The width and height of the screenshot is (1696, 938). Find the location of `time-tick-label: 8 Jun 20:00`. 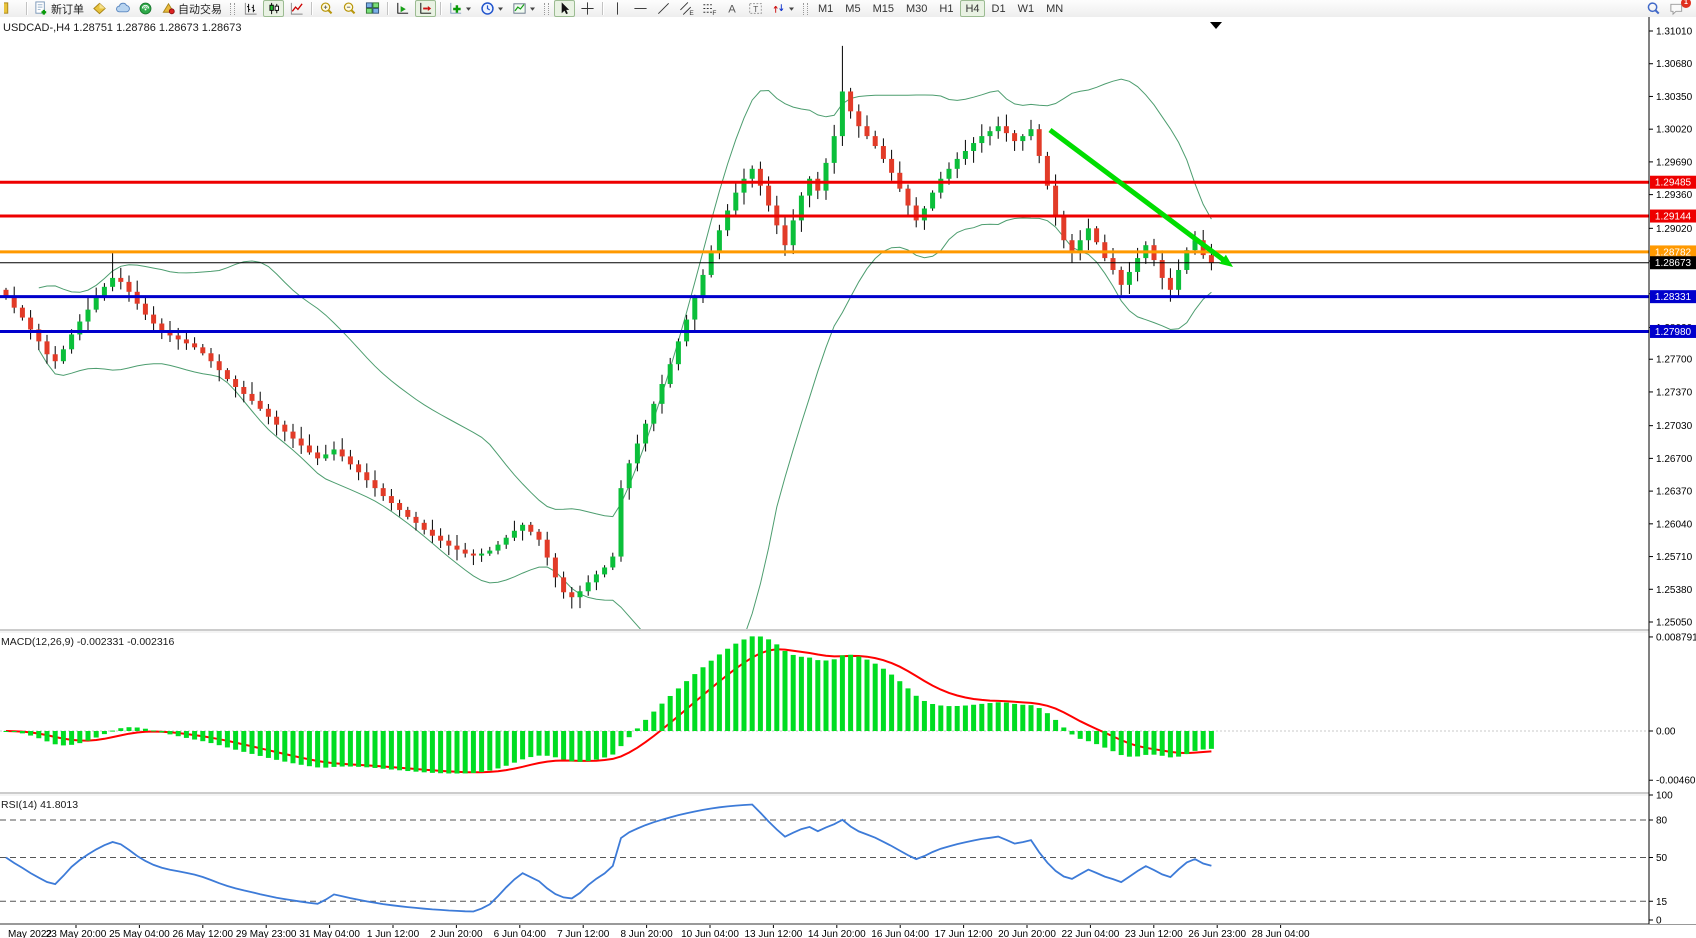

time-tick-label: 8 Jun 20:00 is located at coordinates (646, 933).